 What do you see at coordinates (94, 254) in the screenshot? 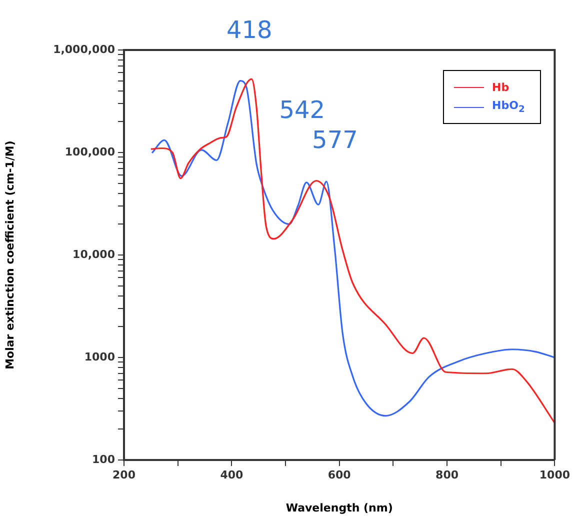
I see `y-tick-label: 10,000` at bounding box center [94, 254].